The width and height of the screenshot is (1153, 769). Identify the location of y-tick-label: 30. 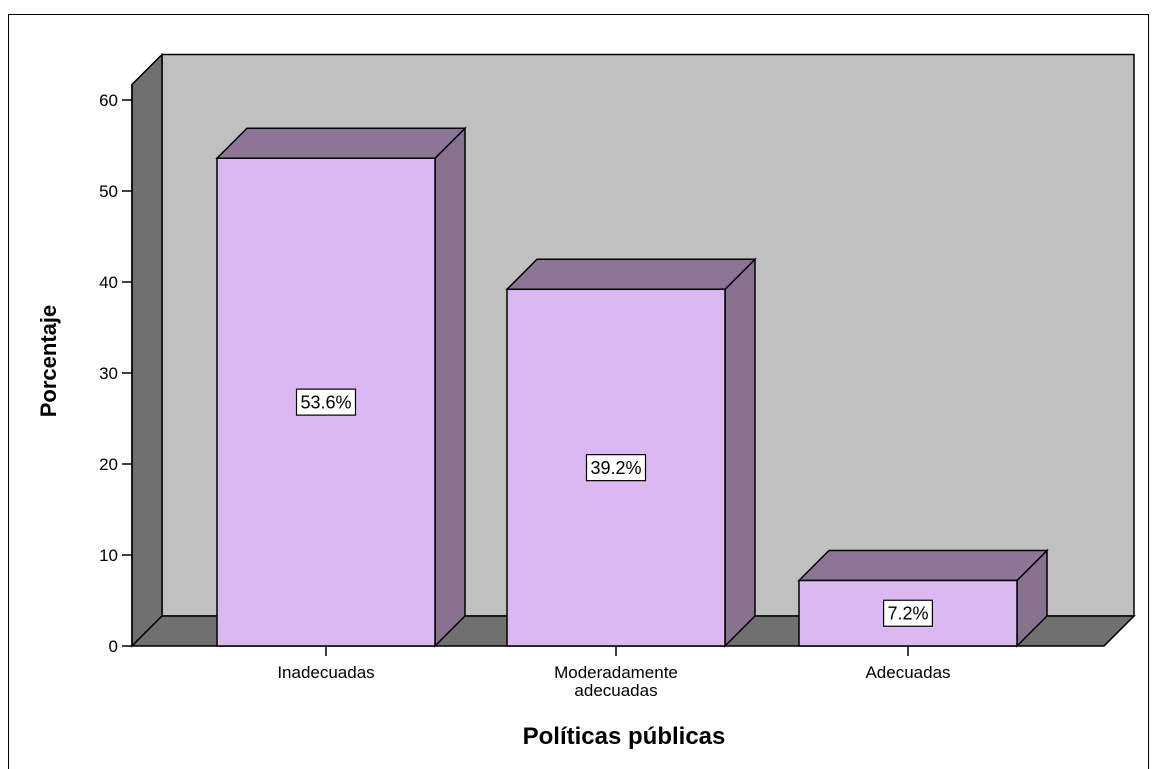
(108, 373).